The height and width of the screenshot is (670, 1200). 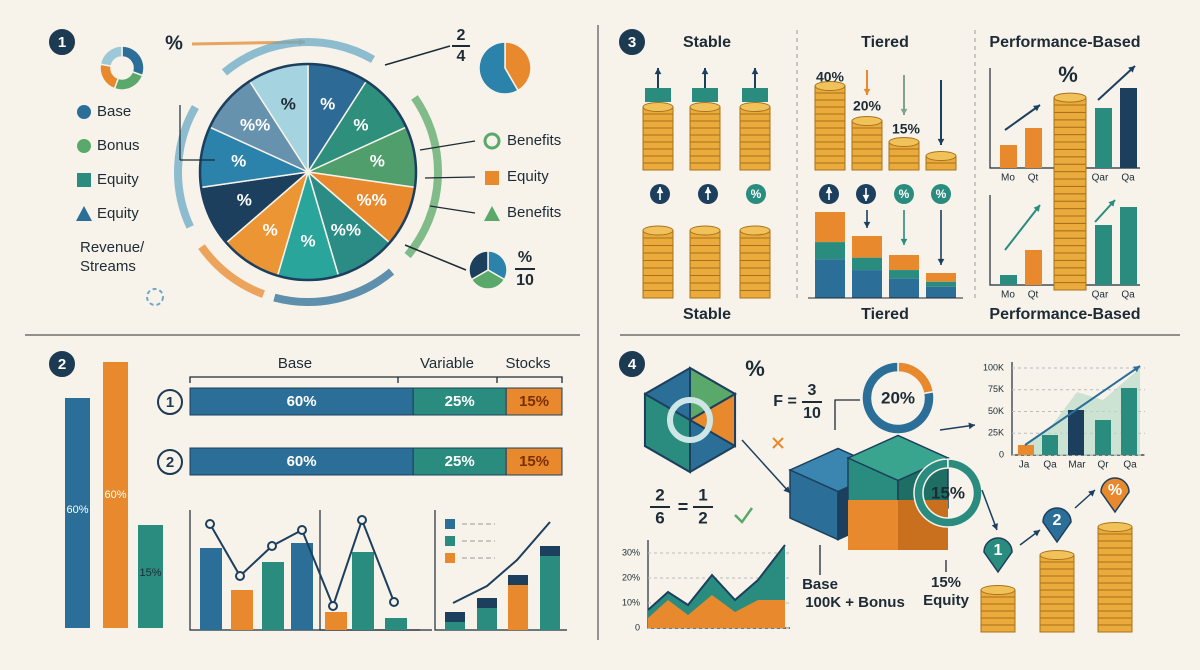 I want to click on mini-line, so click(x=501, y=562).